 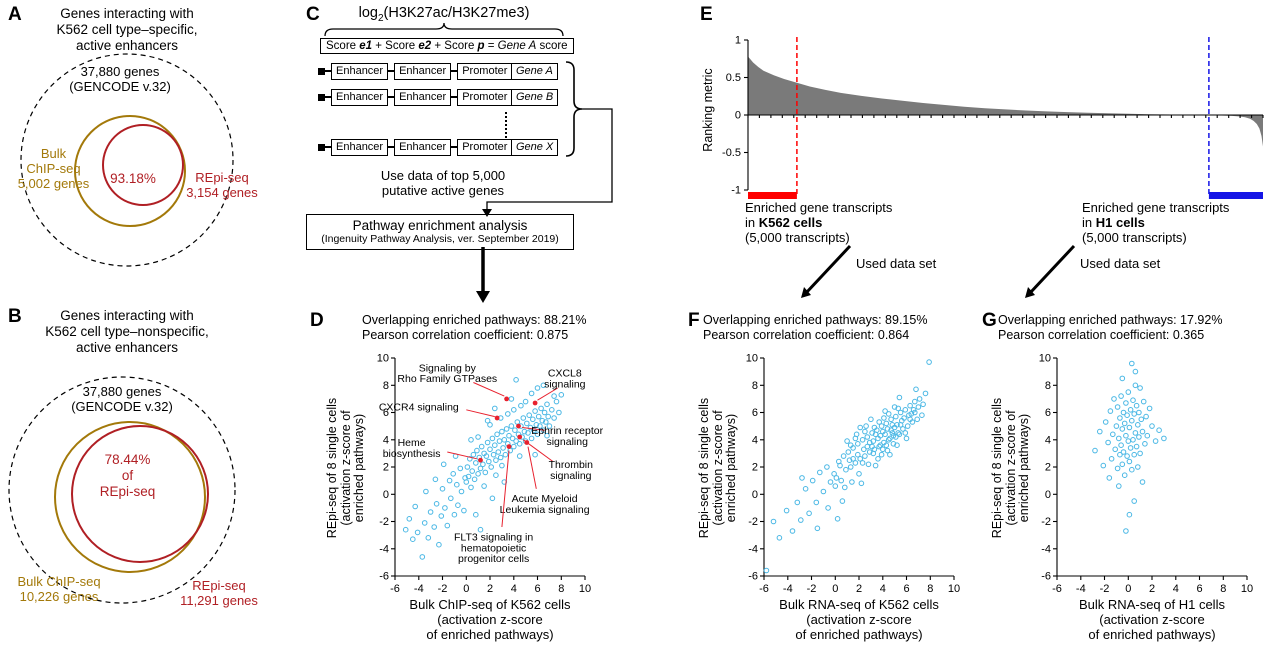 I want to click on formula-log: log, so click(x=368, y=13).